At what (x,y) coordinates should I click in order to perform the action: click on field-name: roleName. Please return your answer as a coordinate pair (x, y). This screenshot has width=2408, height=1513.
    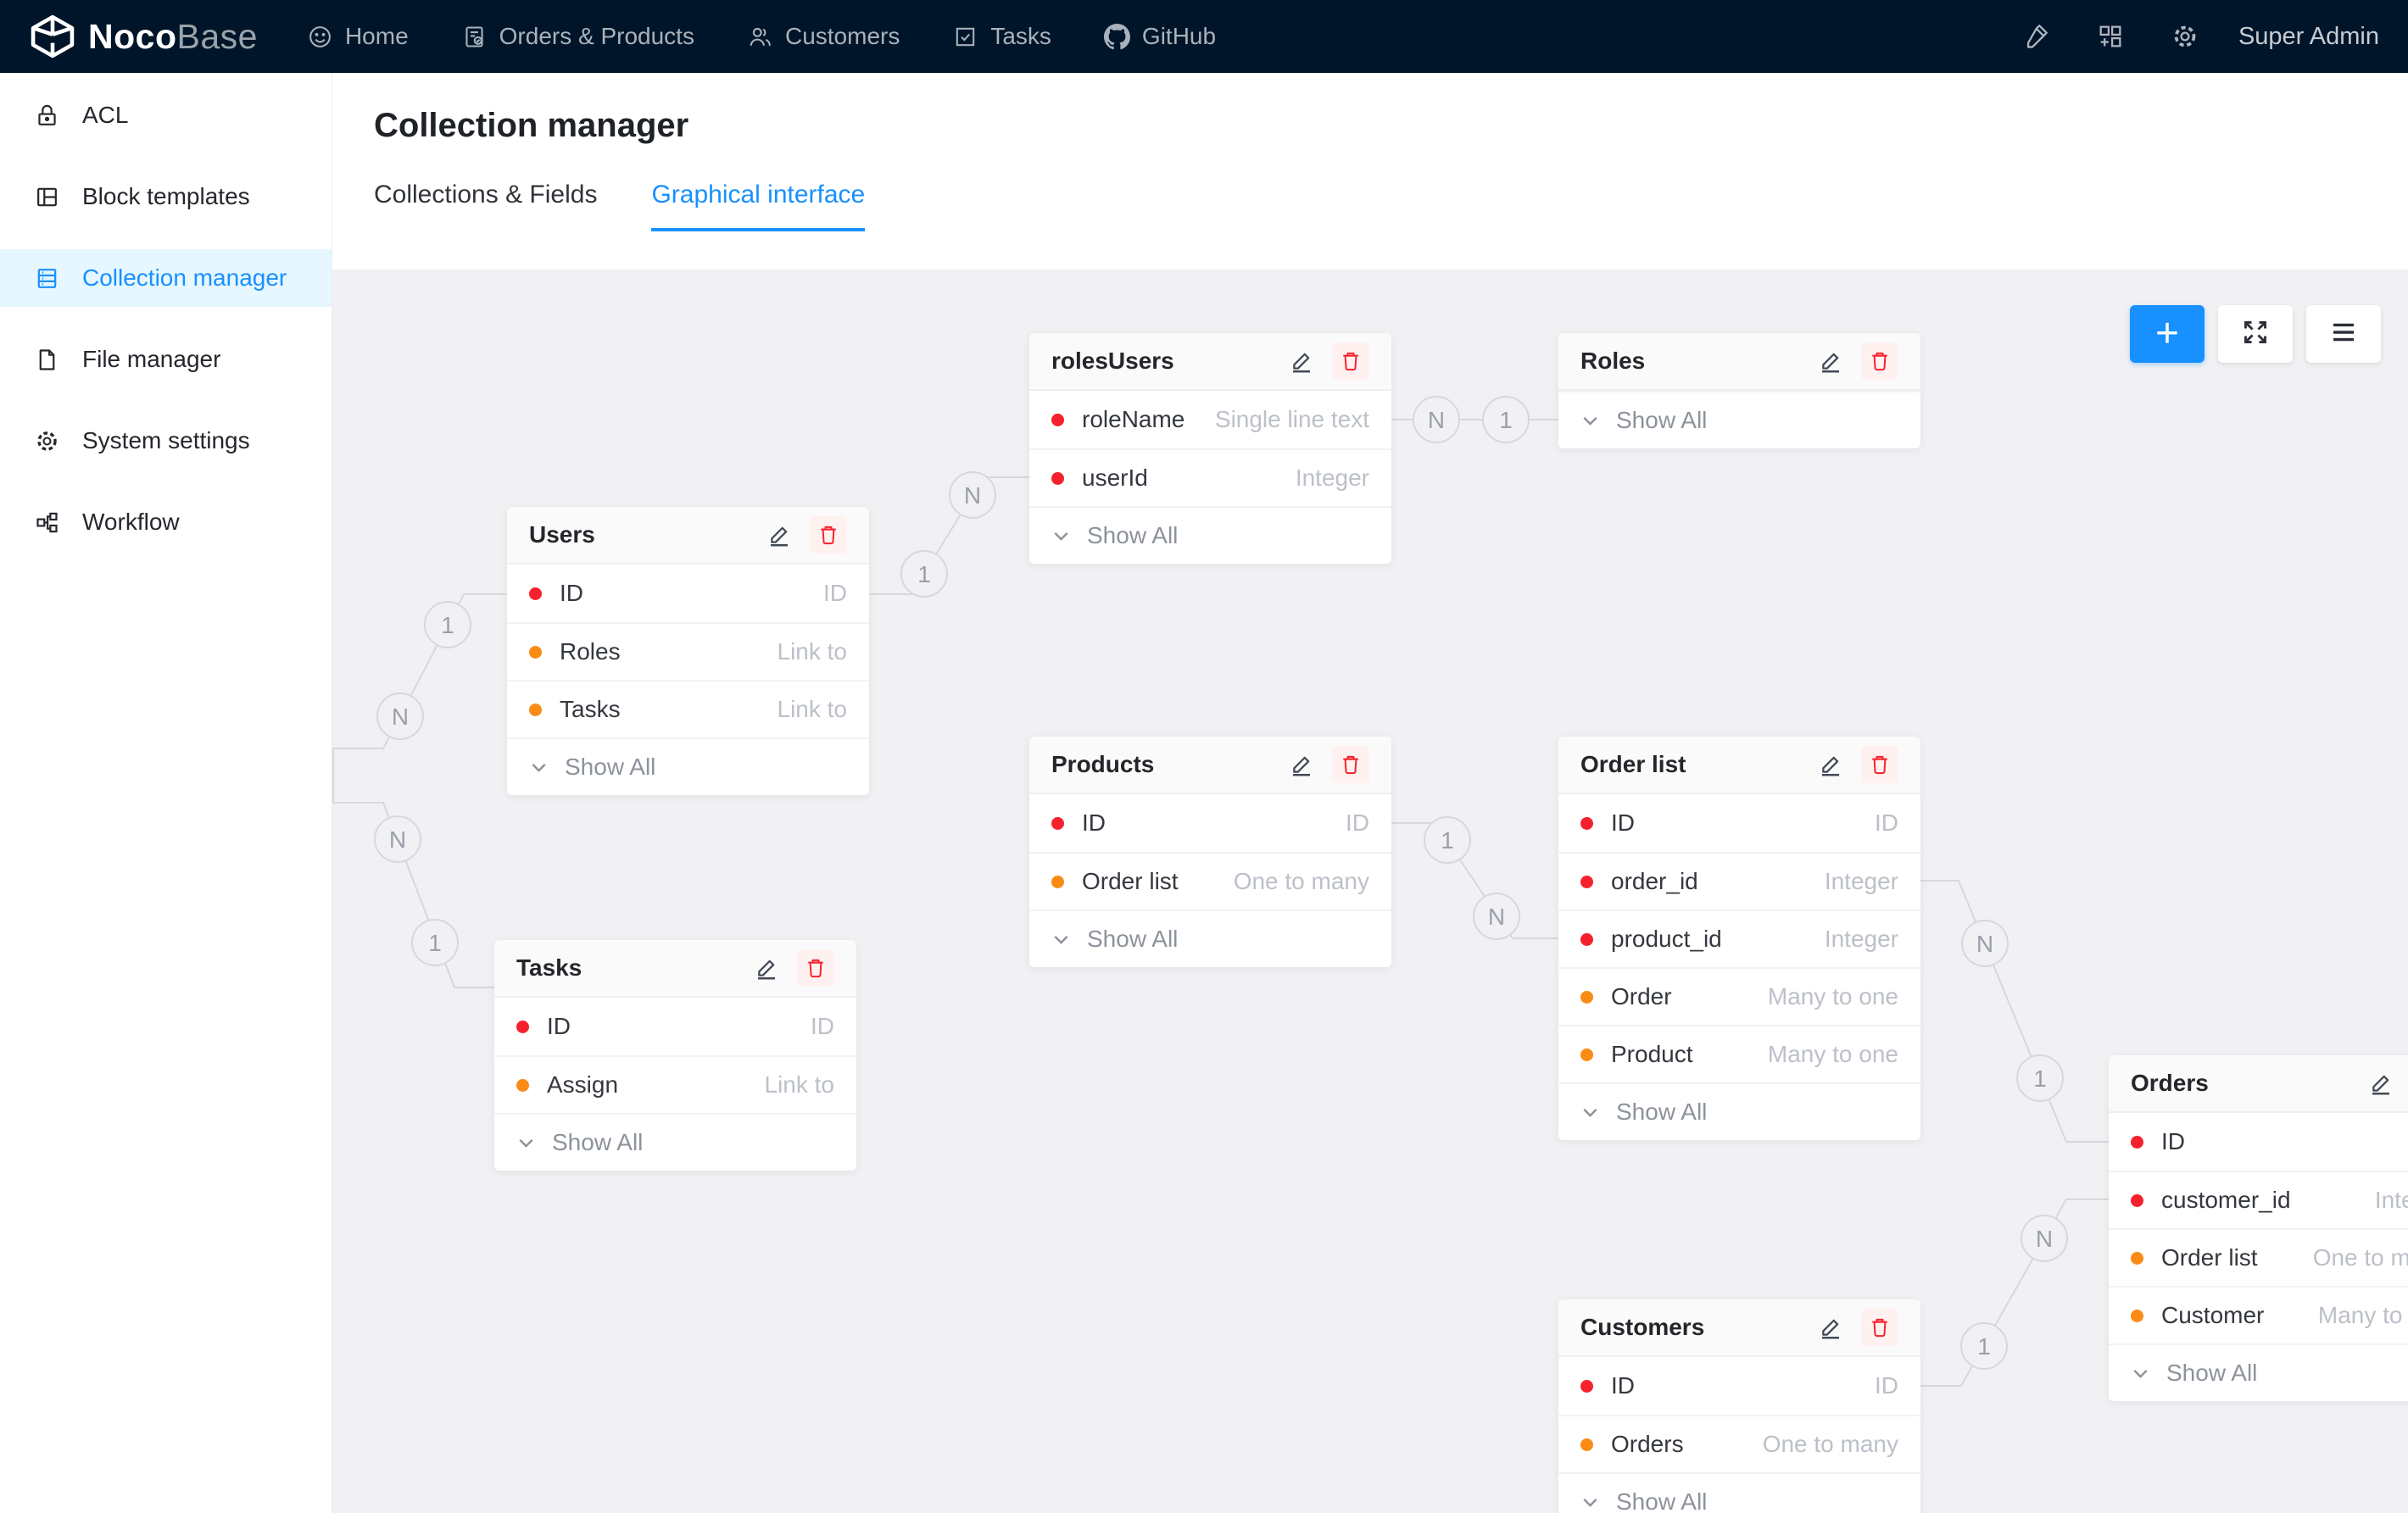
    Looking at the image, I should click on (1133, 419).